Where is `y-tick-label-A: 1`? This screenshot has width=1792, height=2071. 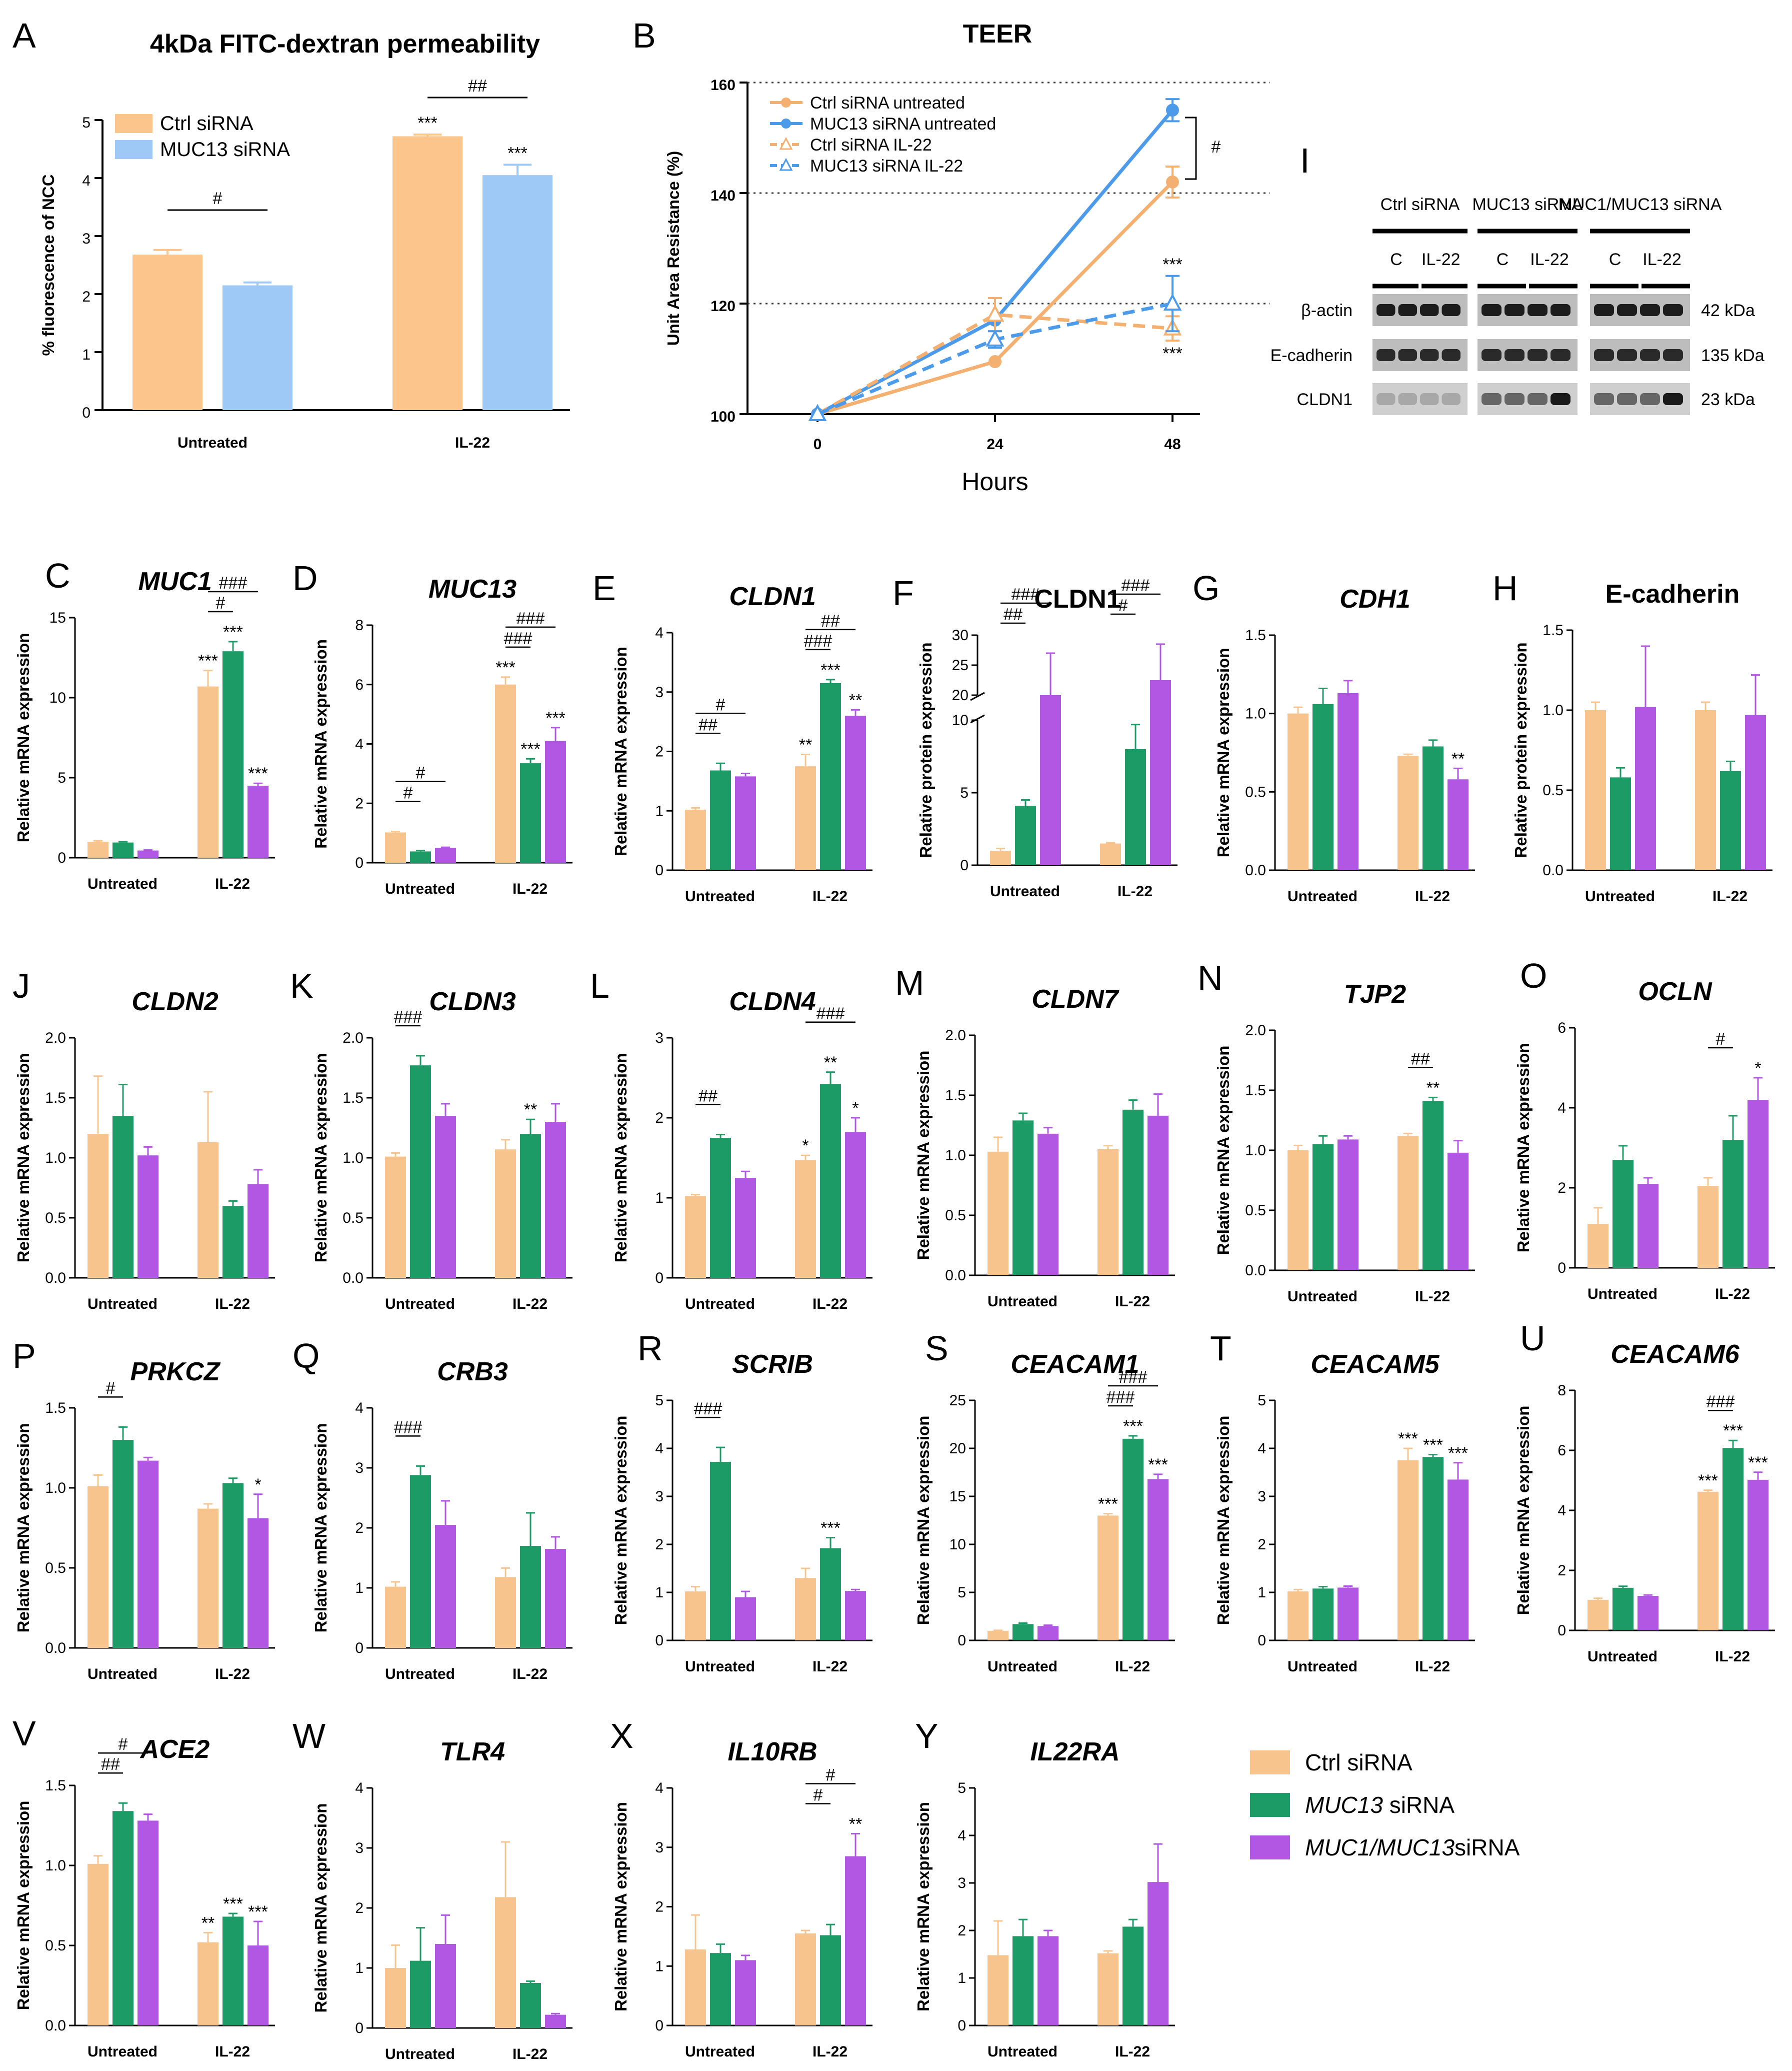
y-tick-label-A: 1 is located at coordinates (86, 355).